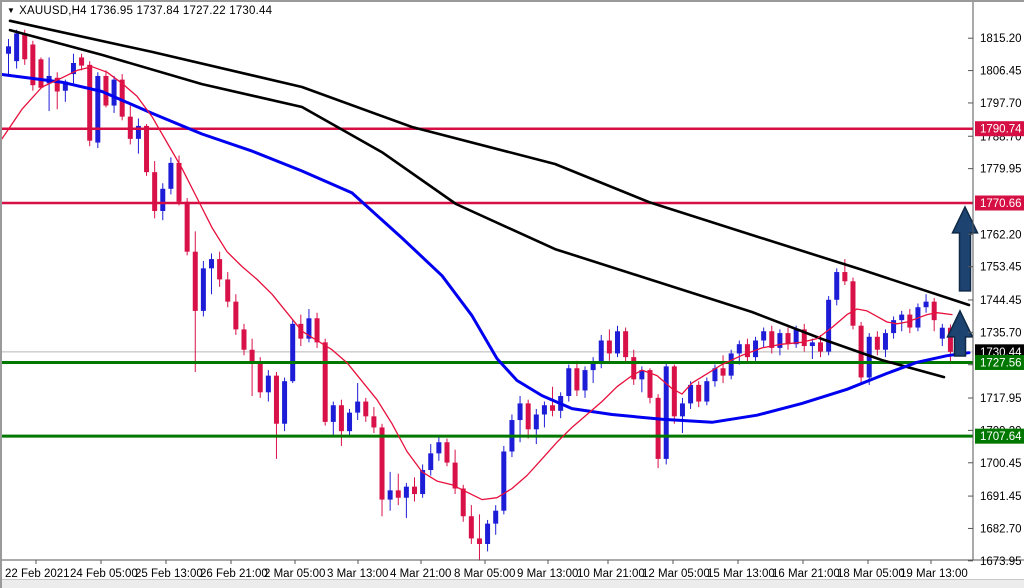 This screenshot has height=588, width=1024. Describe the element at coordinates (1001, 204) in the screenshot. I see `price-badge-label: 1770.66` at that location.